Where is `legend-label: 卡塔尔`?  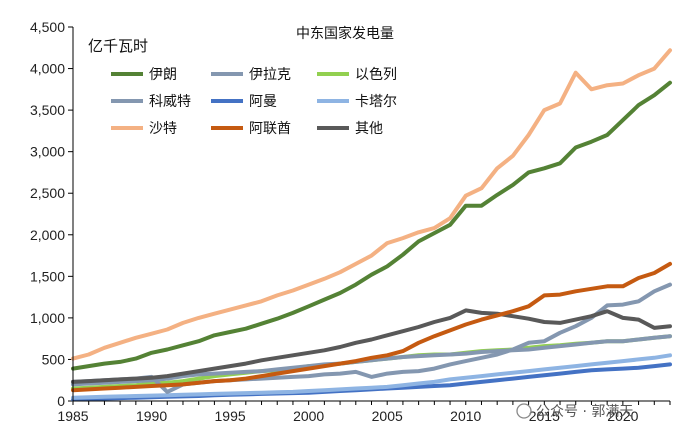
legend-label: 卡塔尔 is located at coordinates (376, 102).